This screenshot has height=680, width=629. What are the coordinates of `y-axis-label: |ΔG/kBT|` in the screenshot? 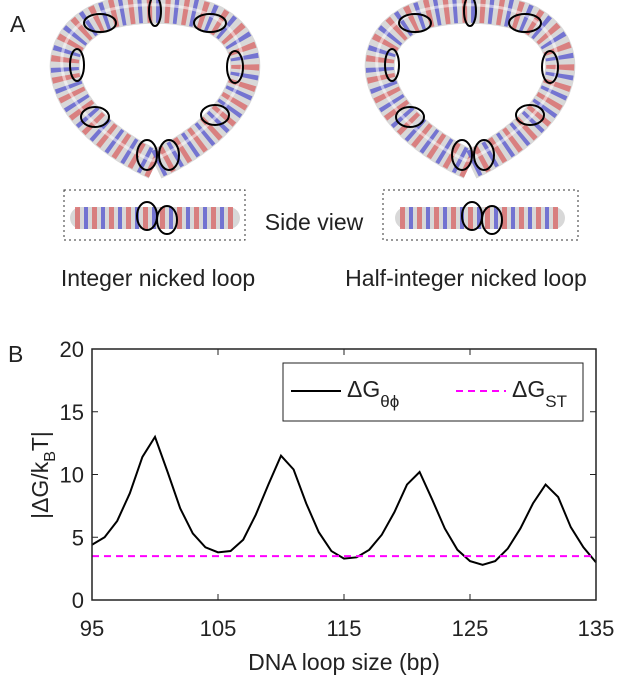 It's located at (43, 475).